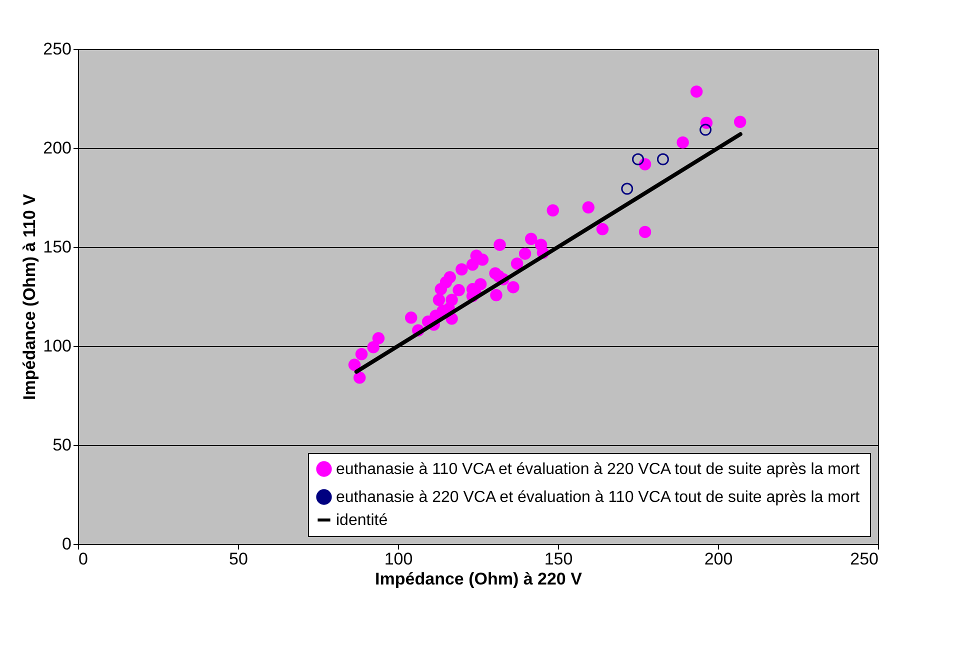 Image resolution: width=967 pixels, height=655 pixels. I want to click on legend-label: identité, so click(362, 520).